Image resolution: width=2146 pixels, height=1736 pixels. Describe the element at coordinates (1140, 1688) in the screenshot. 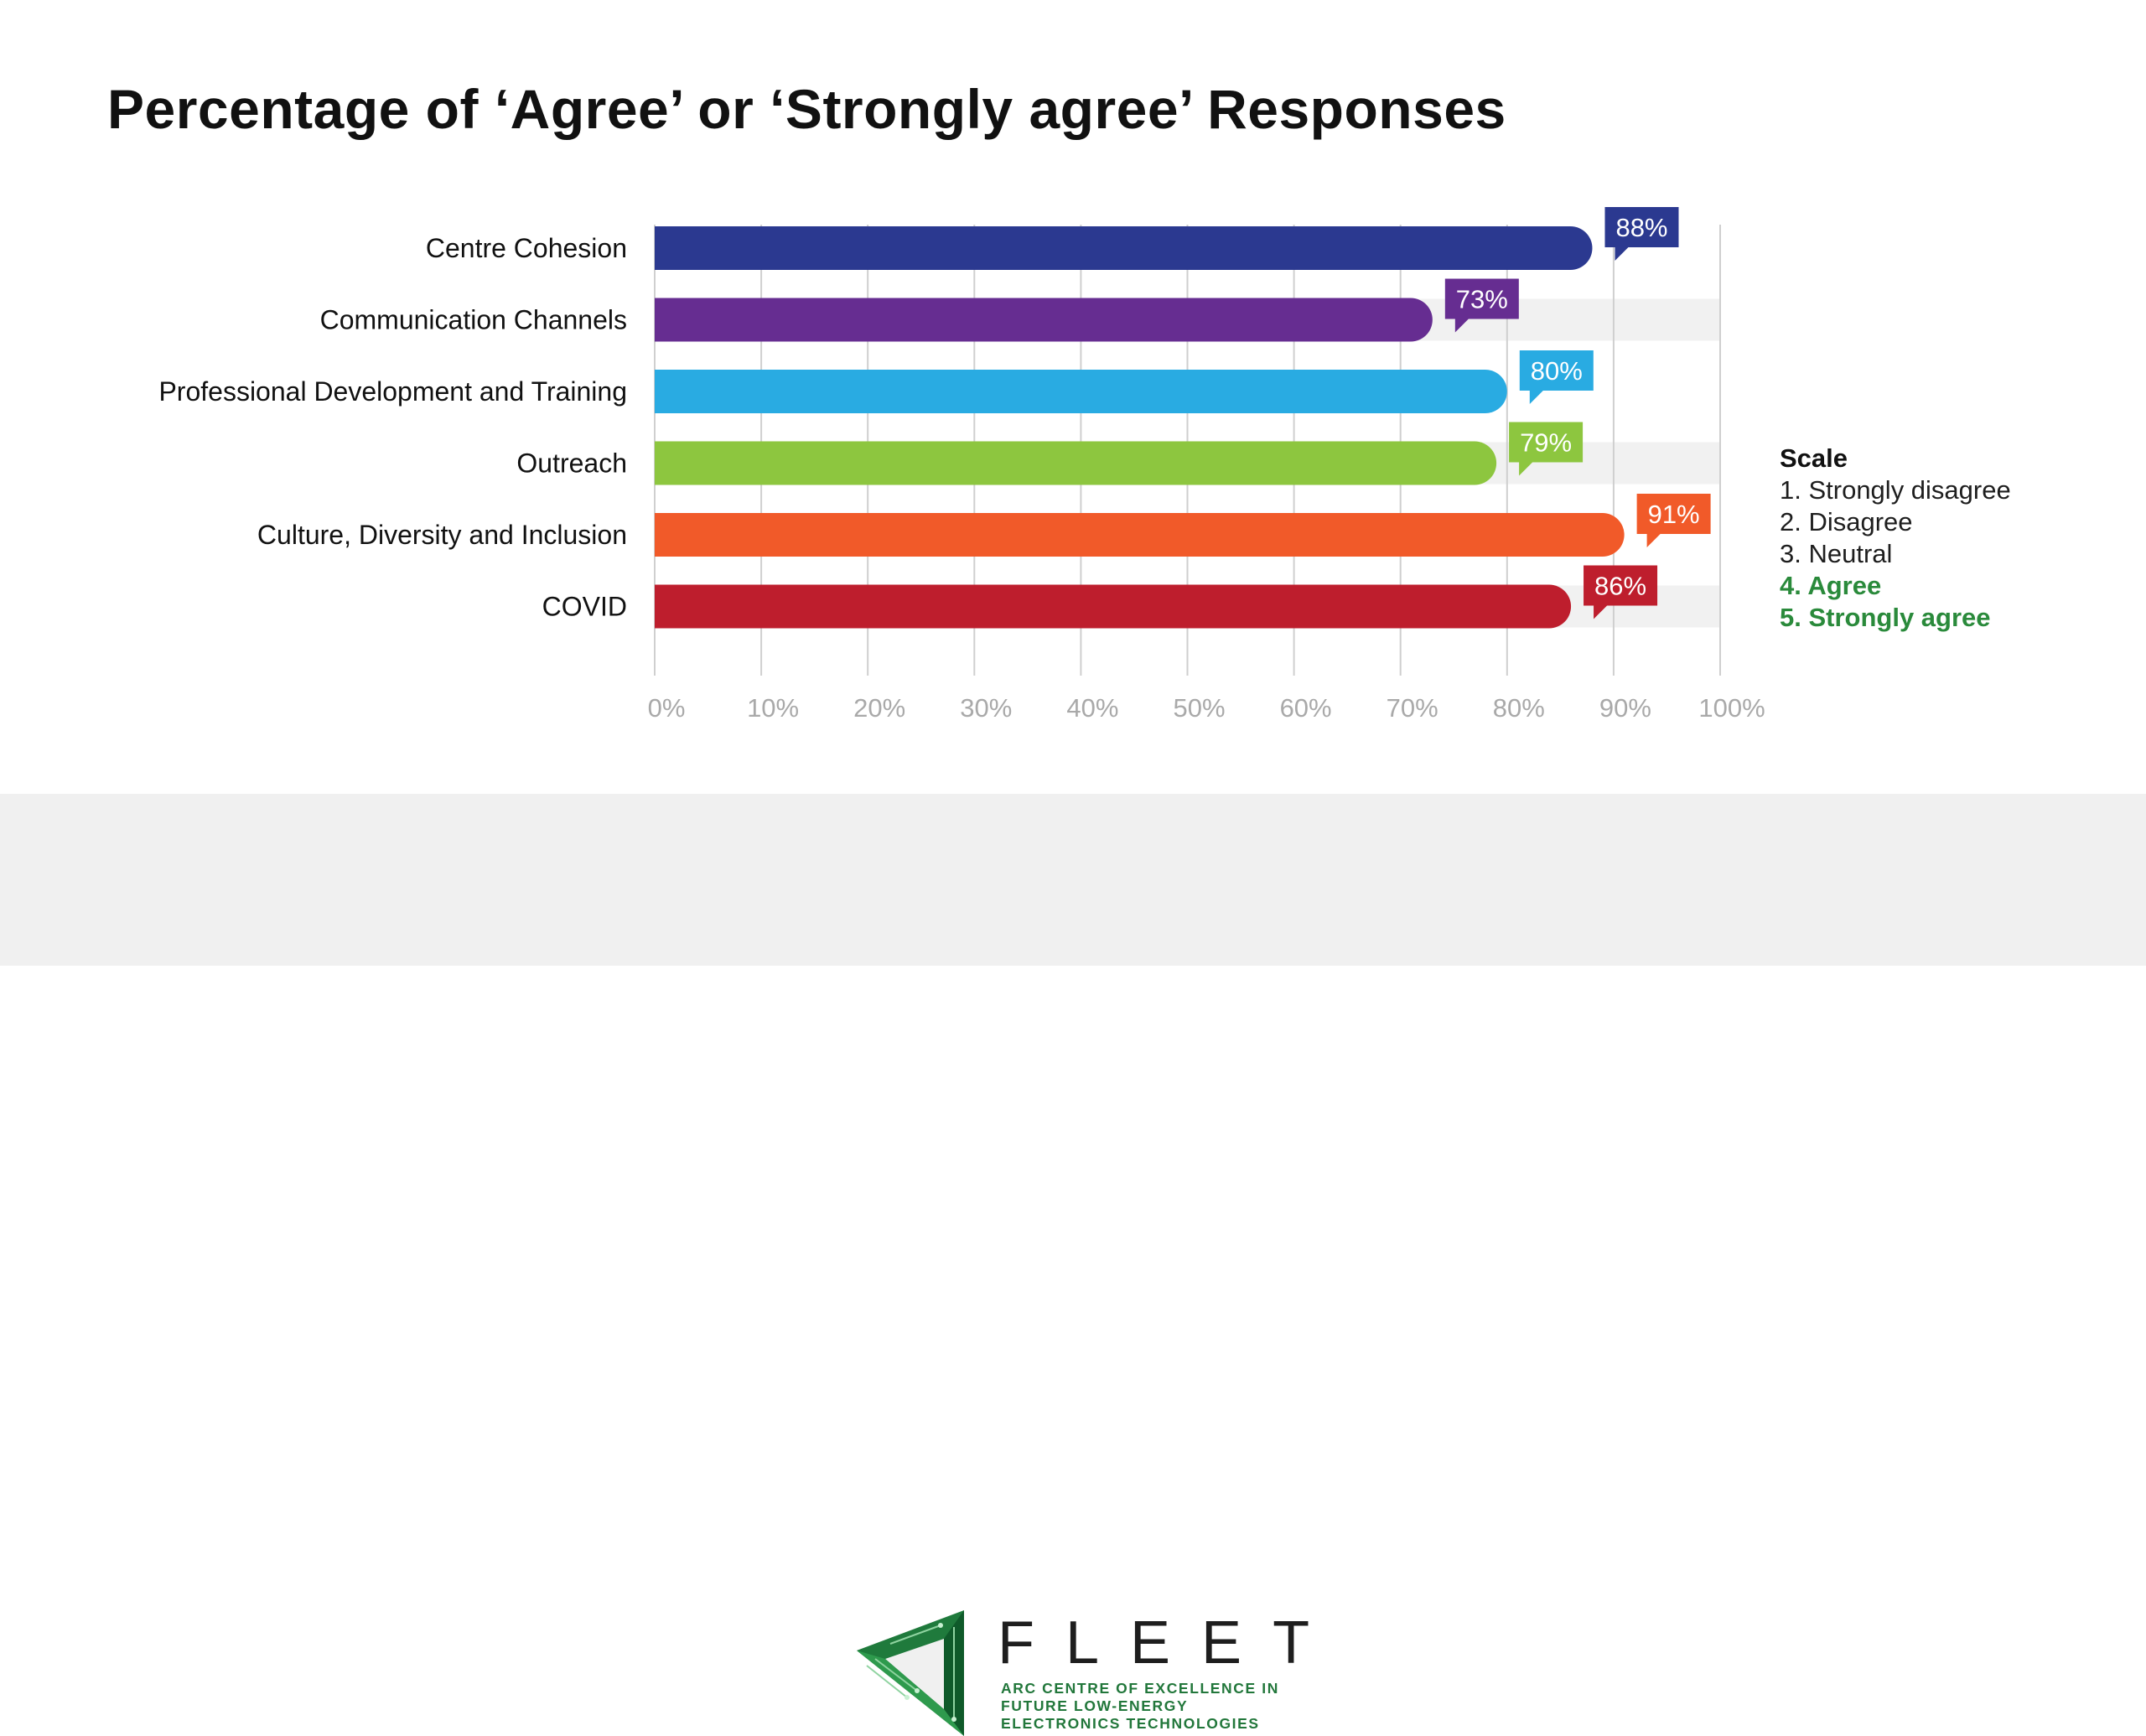

I see `tagline-line-1: ARC CENTRE OF EXCELLENCE IN` at that location.